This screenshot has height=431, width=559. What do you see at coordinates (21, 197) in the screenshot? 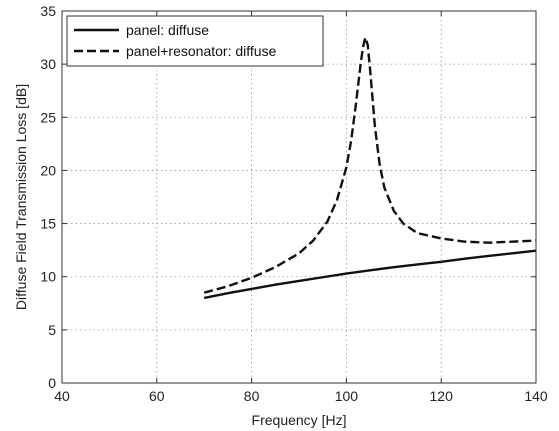
I see `y-axis-title: Diffuse Field Transmission Loss [dB]` at bounding box center [21, 197].